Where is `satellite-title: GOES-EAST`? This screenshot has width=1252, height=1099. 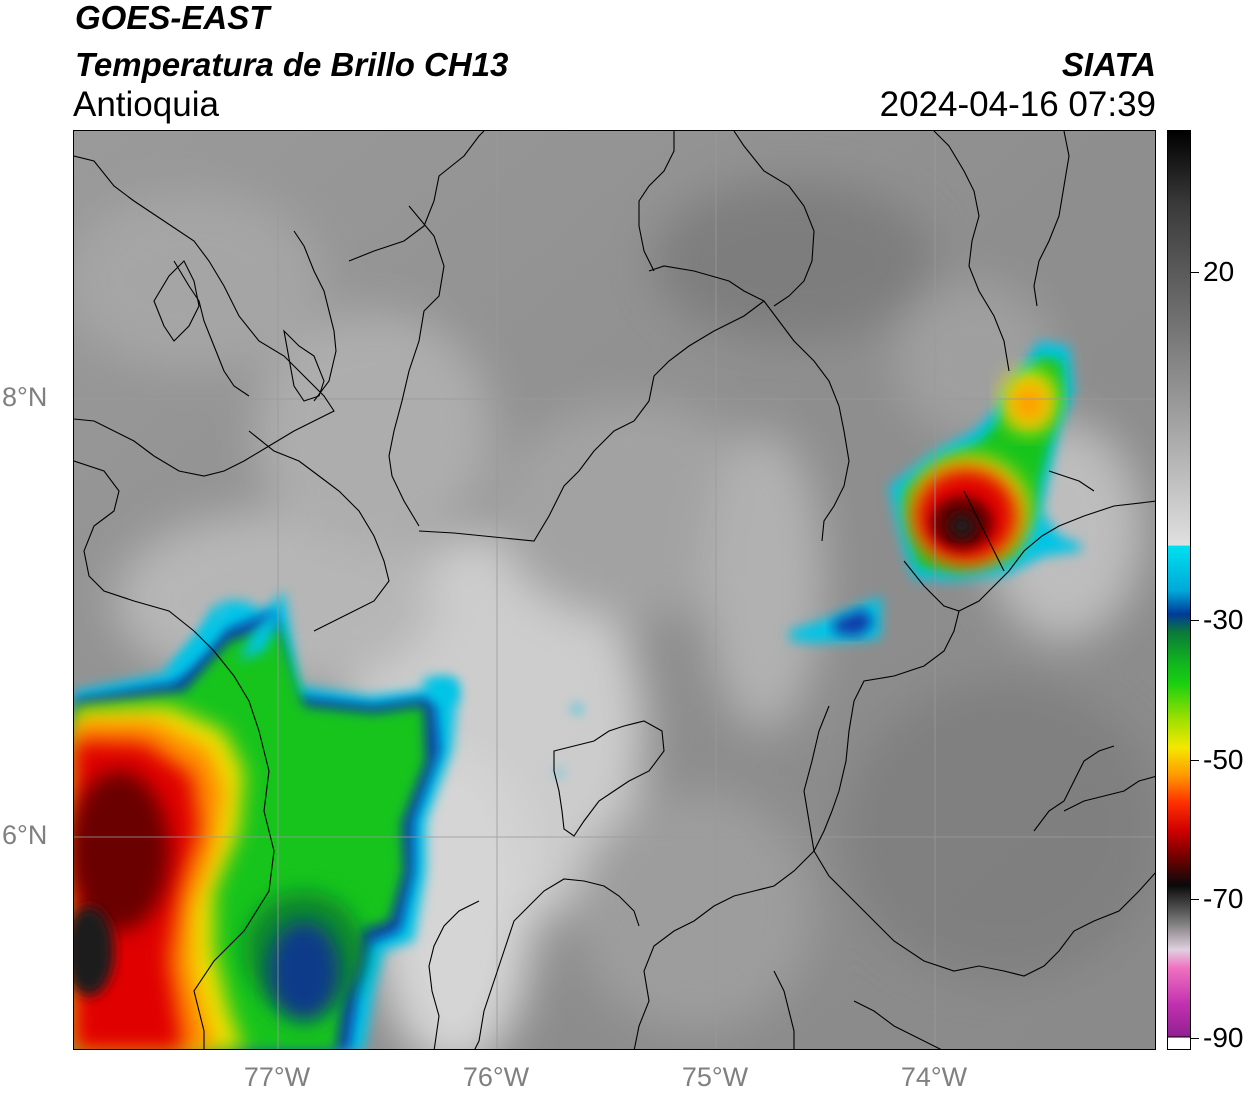 satellite-title: GOES-EAST is located at coordinates (172, 18).